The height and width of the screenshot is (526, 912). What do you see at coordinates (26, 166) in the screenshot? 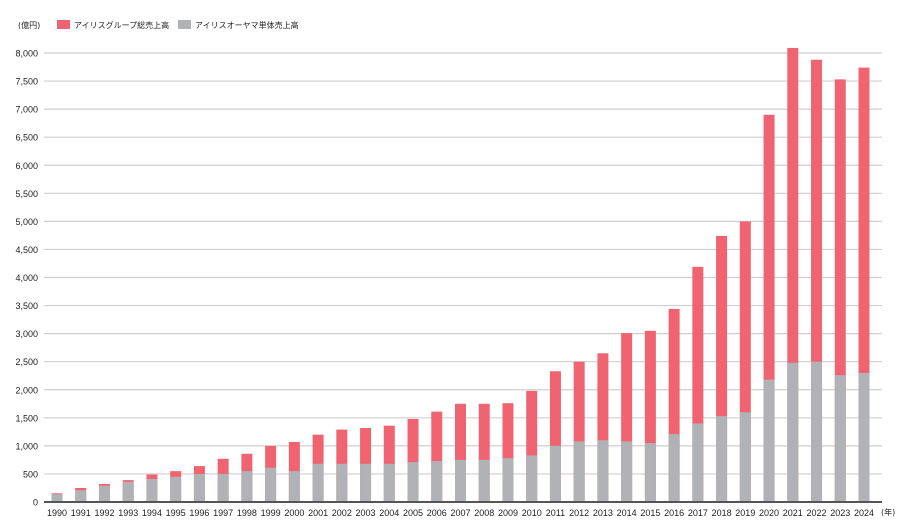
I see `y-tick-label: 6,000` at bounding box center [26, 166].